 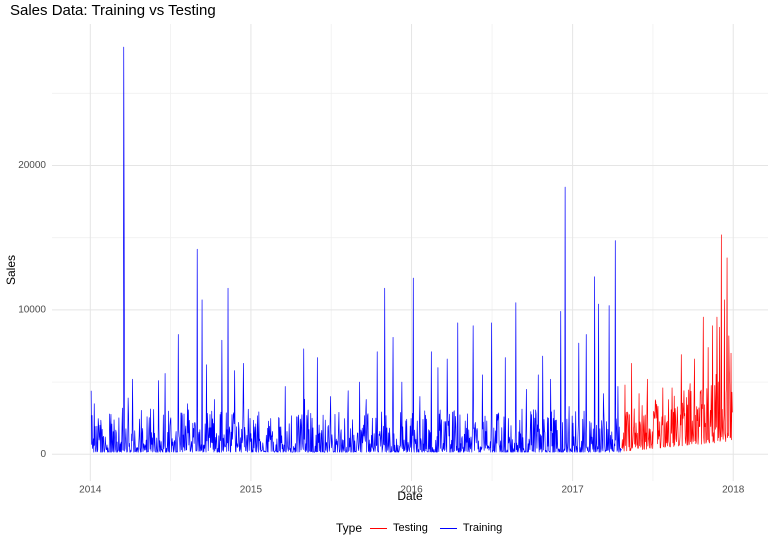 I want to click on y-tick-label: 20000, so click(x=32, y=165).